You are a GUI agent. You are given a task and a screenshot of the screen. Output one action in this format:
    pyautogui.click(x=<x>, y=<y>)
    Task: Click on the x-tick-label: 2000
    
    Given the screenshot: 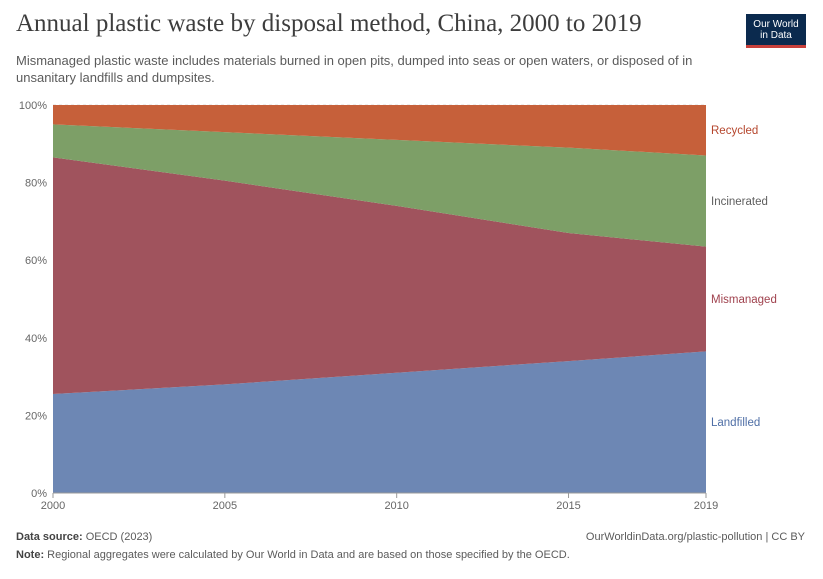 What is the action you would take?
    pyautogui.click(x=53, y=506)
    